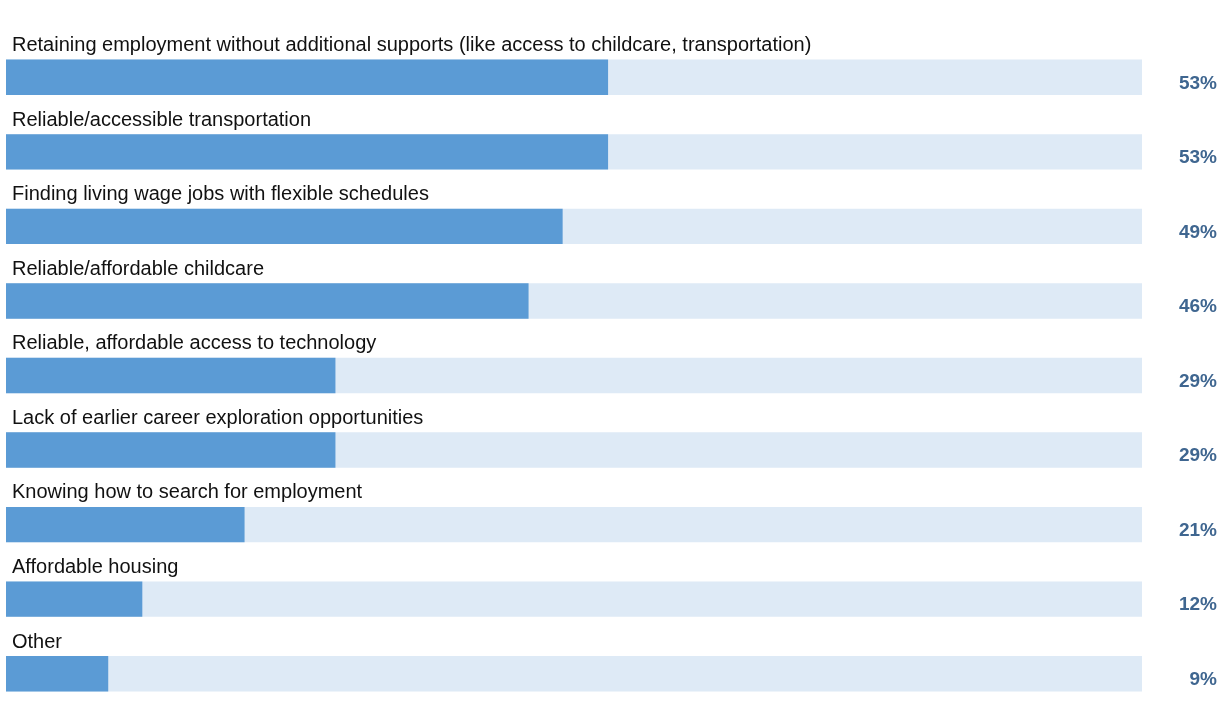 The image size is (1227, 711). Describe the element at coordinates (1198, 231) in the screenshot. I see `data-label: 49%` at that location.